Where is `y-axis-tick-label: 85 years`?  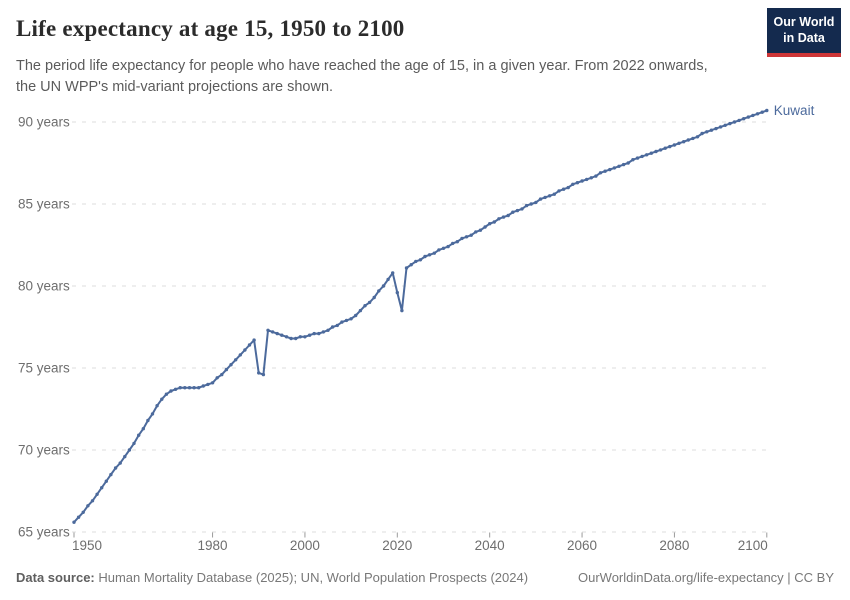
y-axis-tick-label: 85 years is located at coordinates (44, 204).